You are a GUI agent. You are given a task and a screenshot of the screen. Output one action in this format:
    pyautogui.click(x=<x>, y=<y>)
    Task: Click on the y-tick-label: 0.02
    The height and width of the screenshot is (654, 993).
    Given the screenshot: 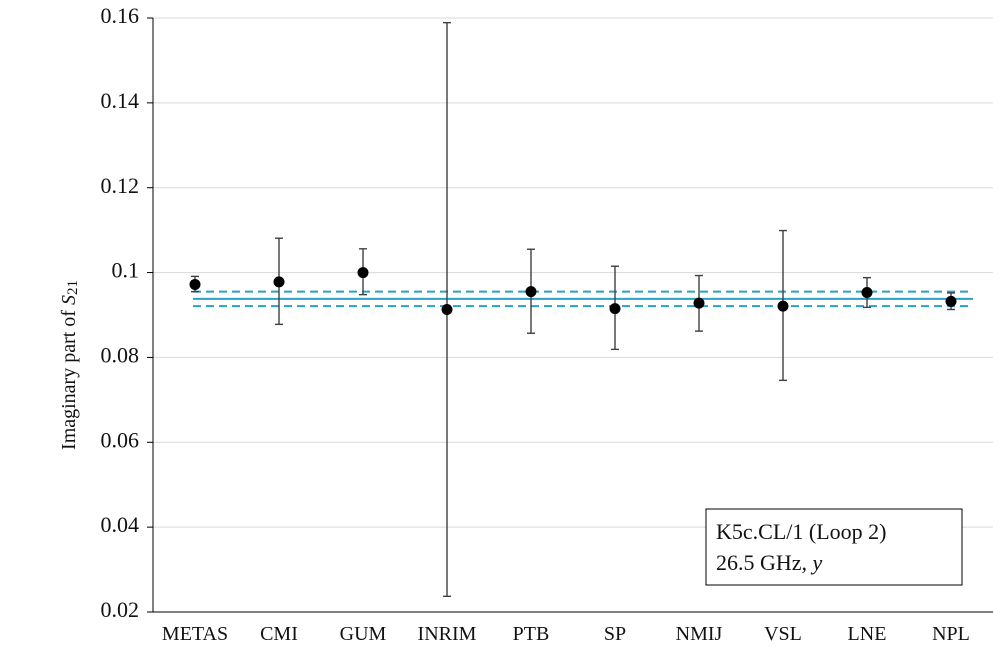 What is the action you would take?
    pyautogui.click(x=120, y=609)
    